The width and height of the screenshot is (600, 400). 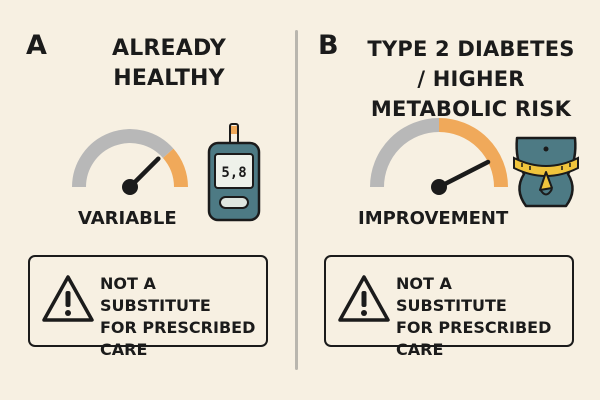 I want to click on speedometer-gauge-icon, so click(x=474, y=163).